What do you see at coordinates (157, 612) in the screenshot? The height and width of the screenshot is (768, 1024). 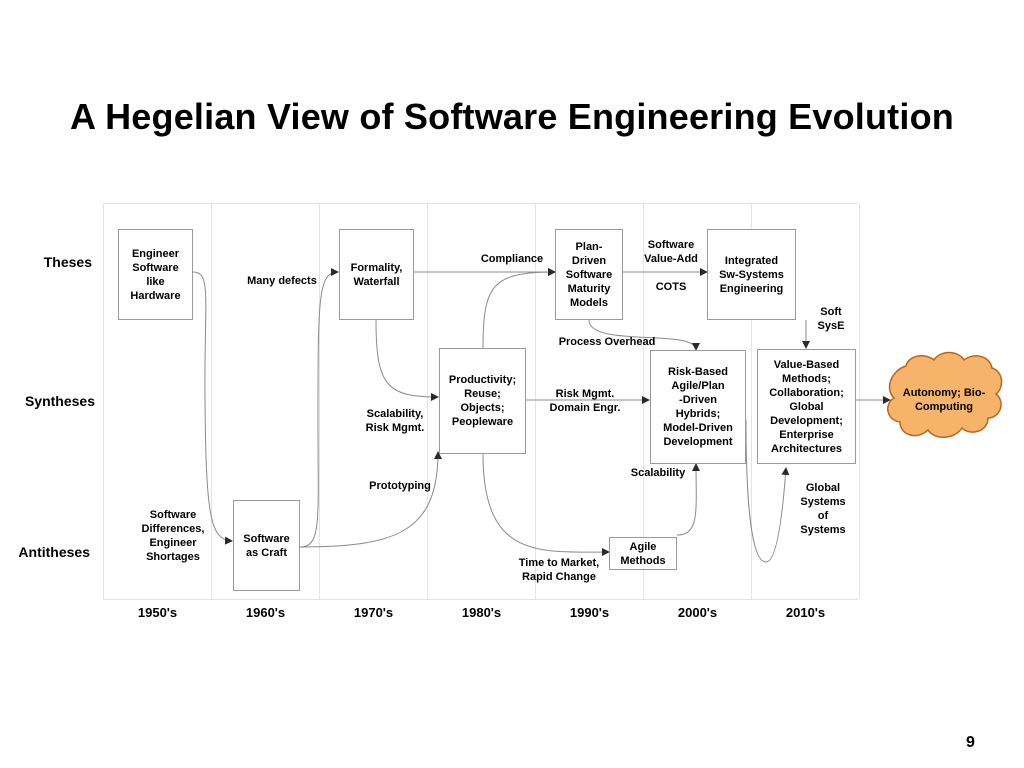 I see `decade-label: 1950's` at bounding box center [157, 612].